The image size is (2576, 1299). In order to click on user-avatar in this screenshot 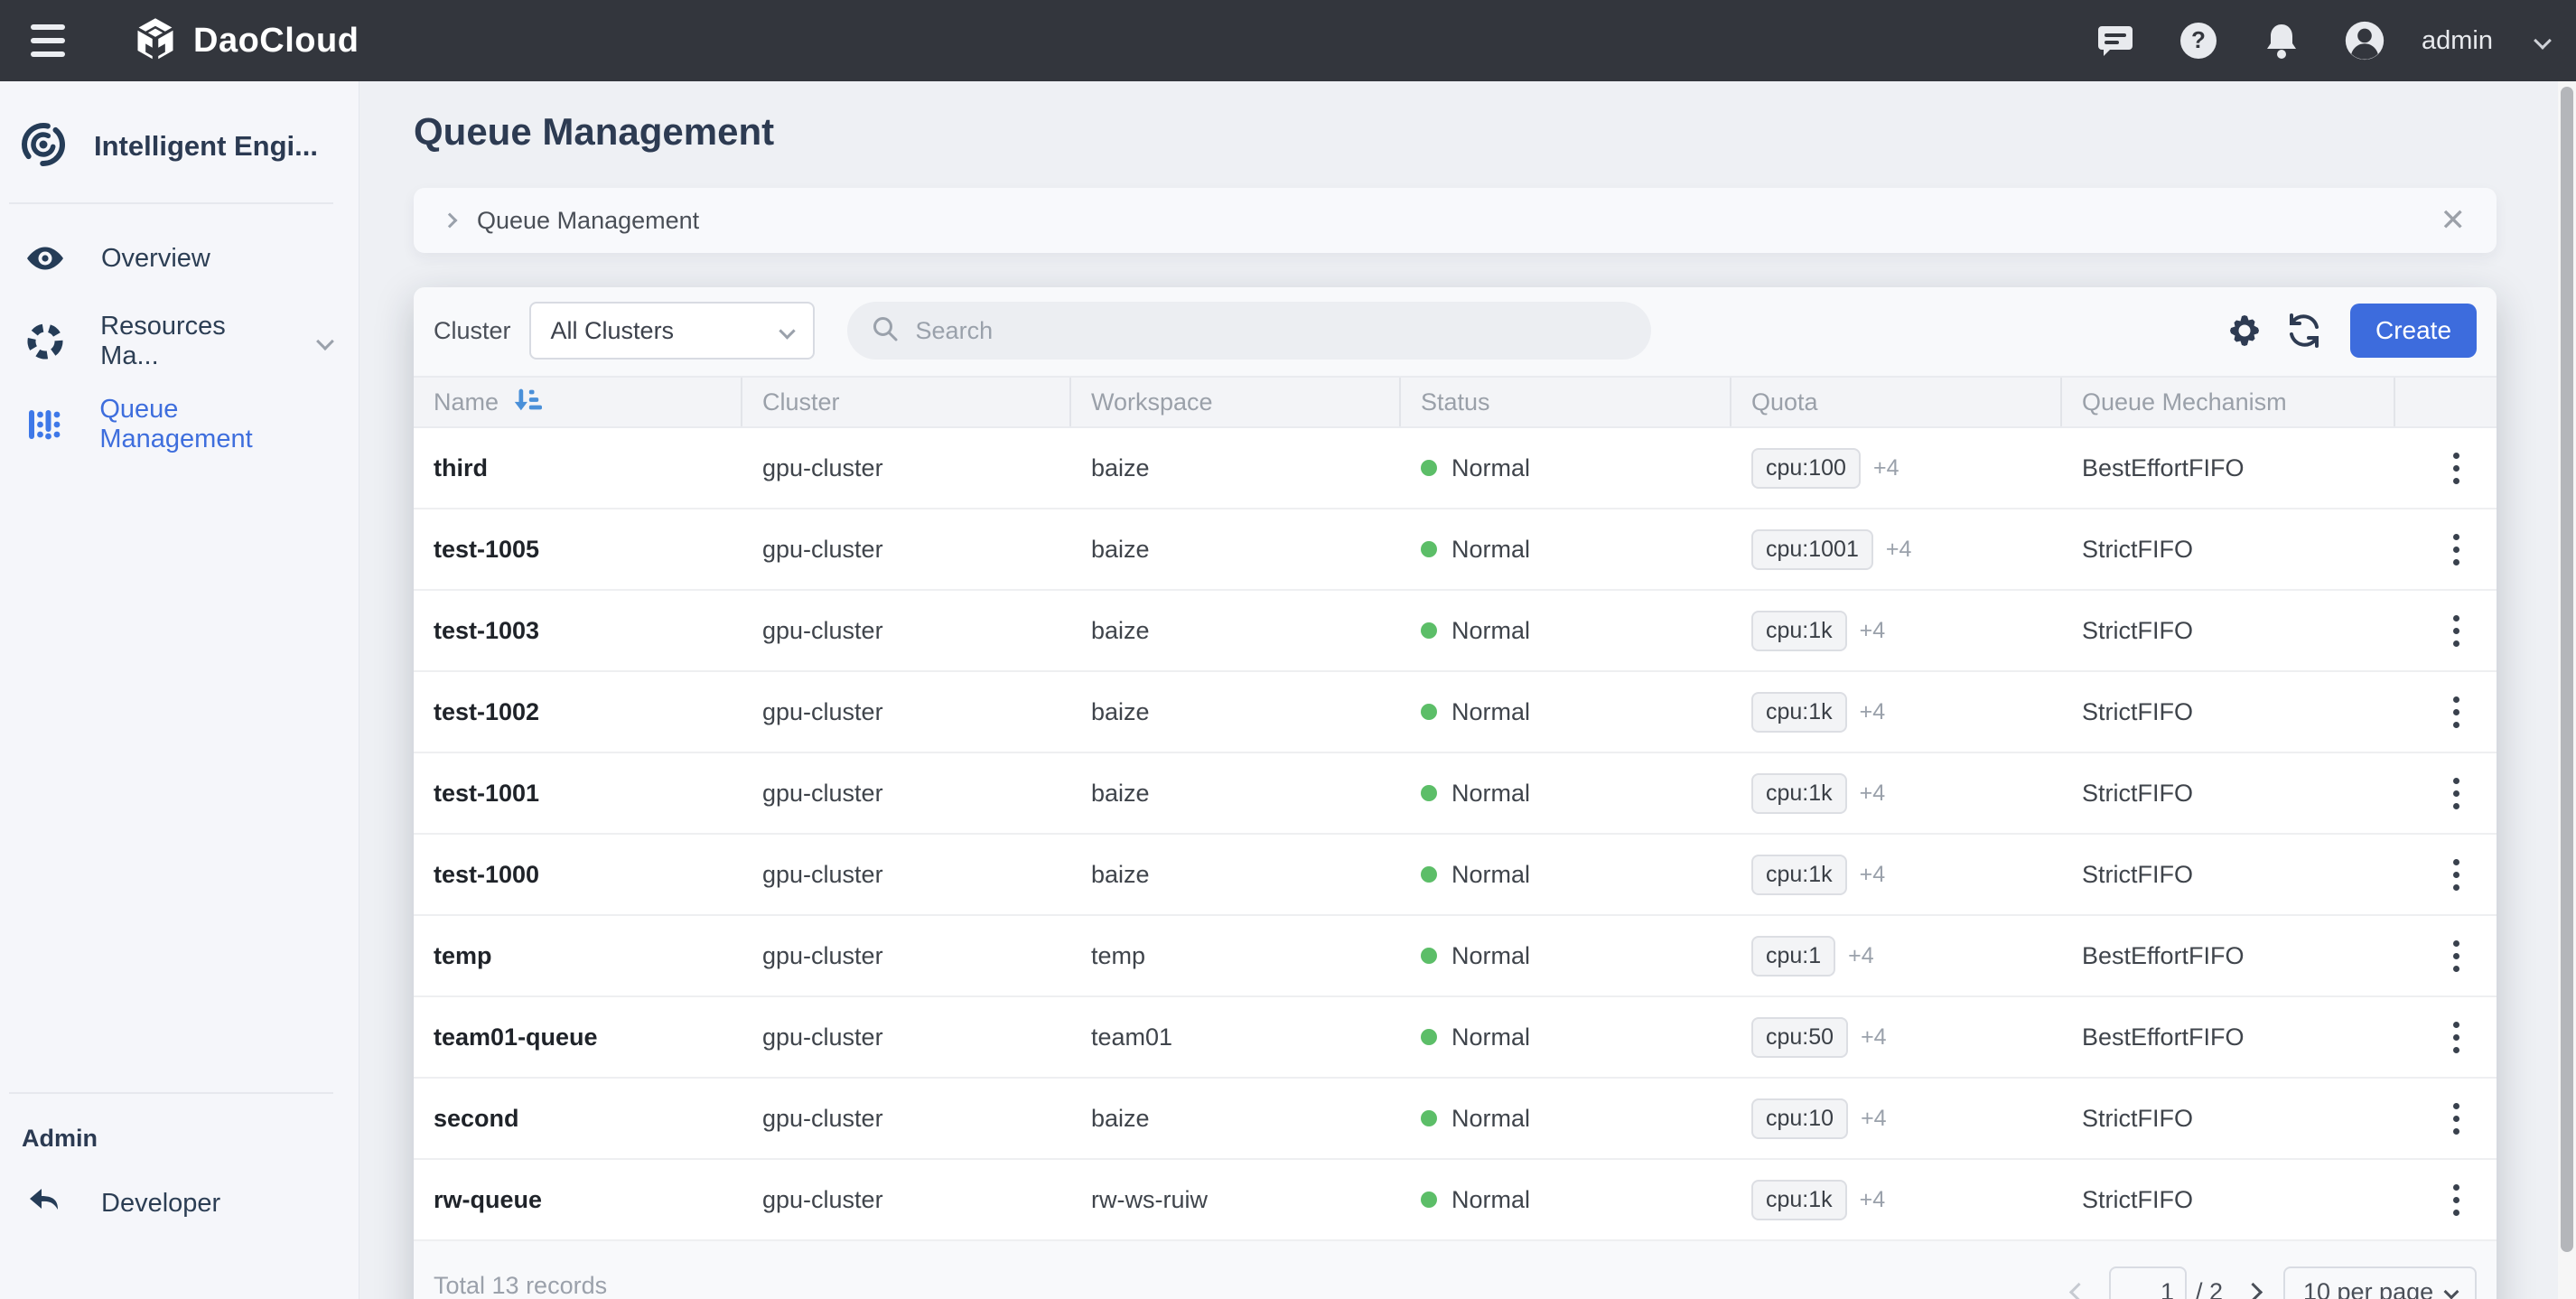, I will do `click(2364, 40)`.